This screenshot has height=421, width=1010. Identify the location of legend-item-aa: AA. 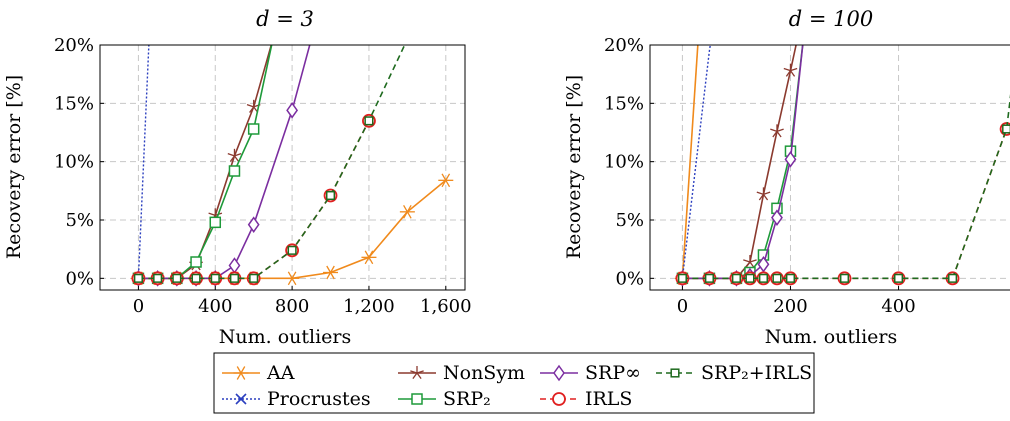
(258, 373).